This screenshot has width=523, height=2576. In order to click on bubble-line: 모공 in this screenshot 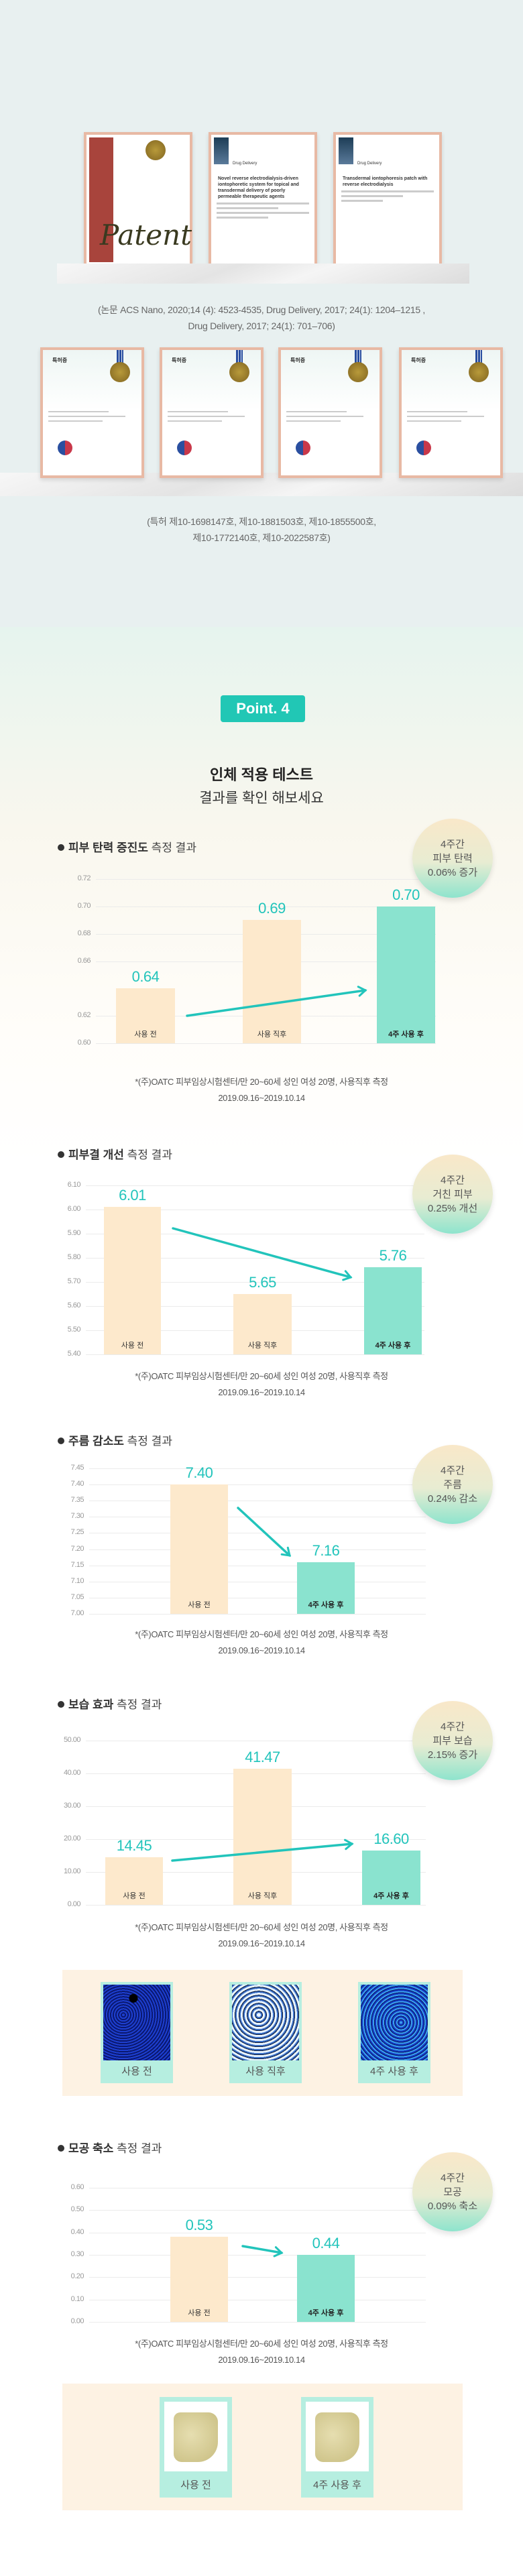, I will do `click(452, 2192)`.